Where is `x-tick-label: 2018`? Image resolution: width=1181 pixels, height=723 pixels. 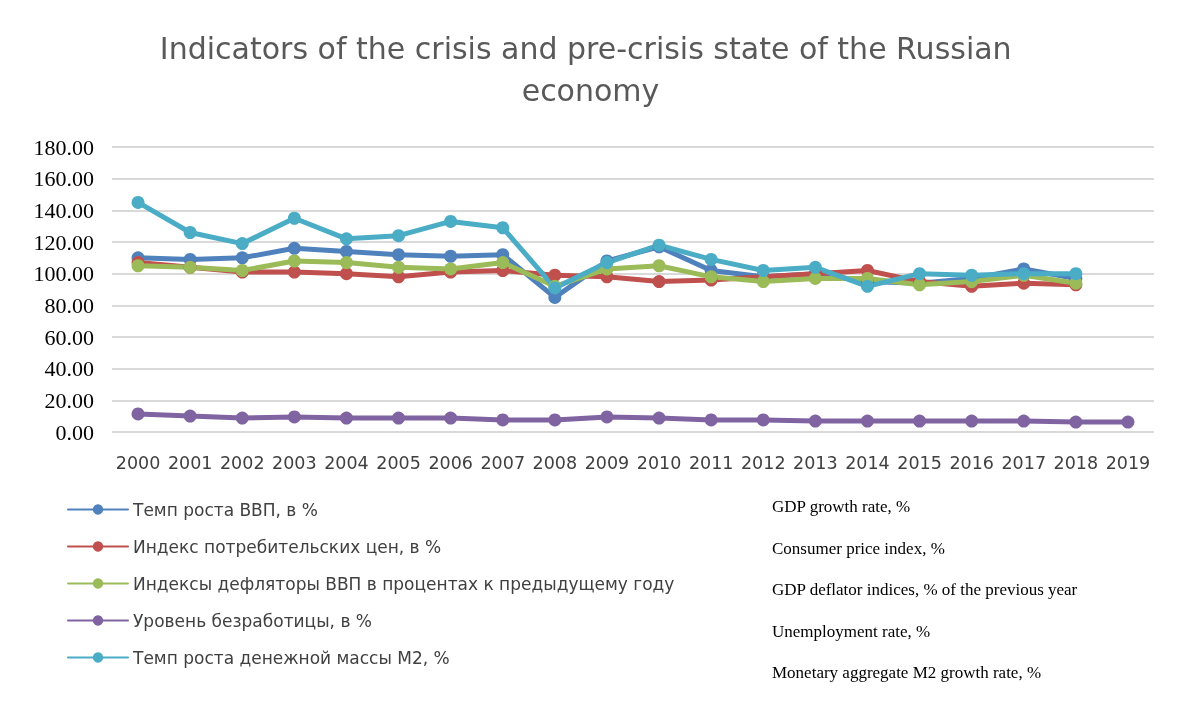
x-tick-label: 2018 is located at coordinates (1076, 463).